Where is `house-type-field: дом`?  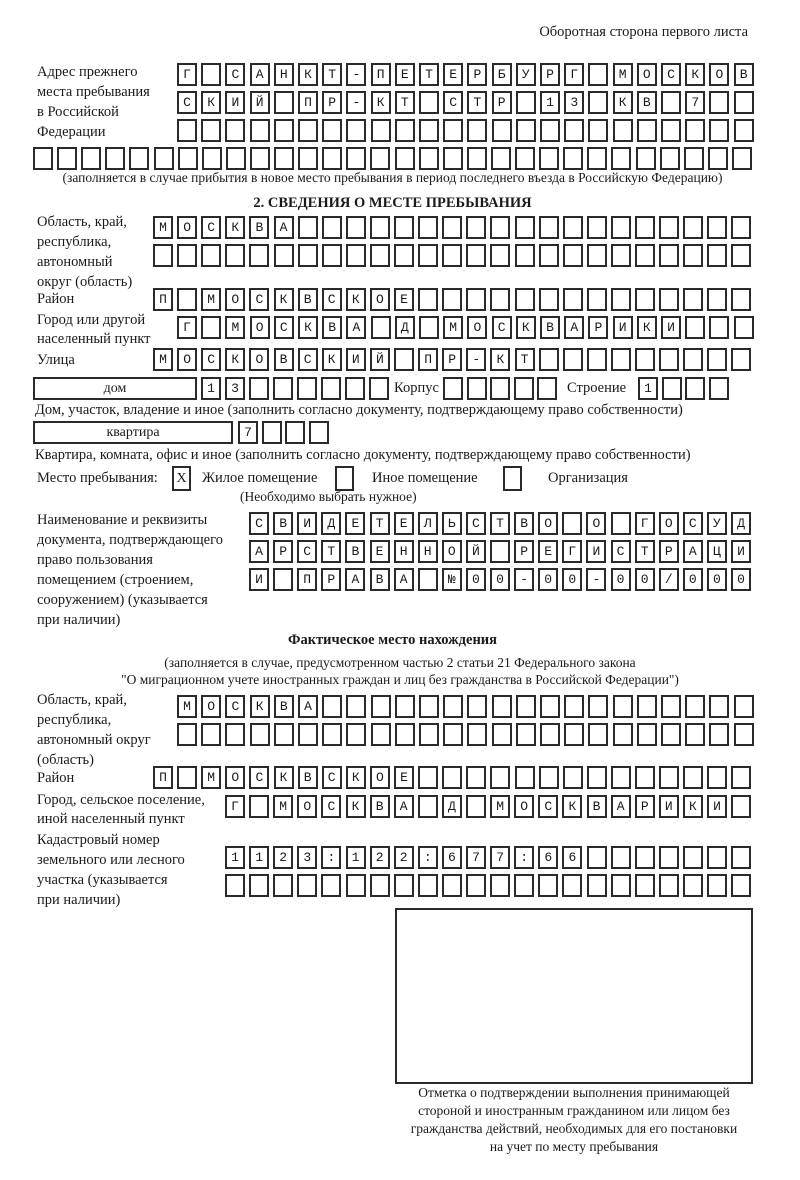
house-type-field: дом is located at coordinates (115, 388).